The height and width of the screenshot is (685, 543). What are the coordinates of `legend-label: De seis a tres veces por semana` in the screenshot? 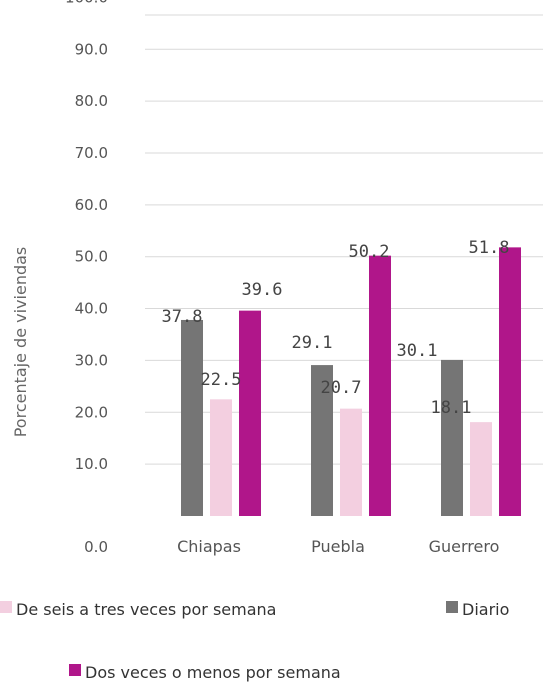 It's located at (146, 609).